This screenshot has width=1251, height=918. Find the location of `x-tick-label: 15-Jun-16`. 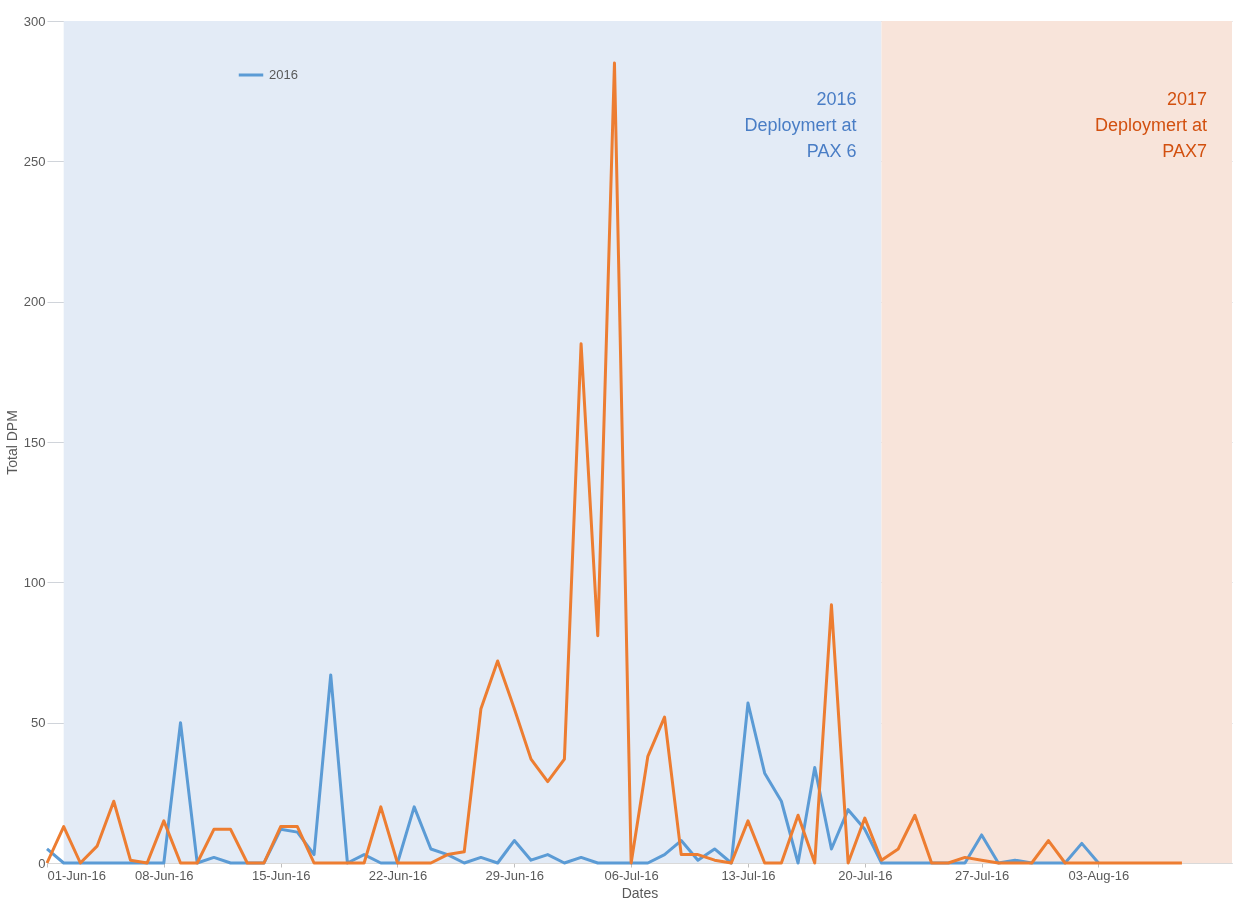

x-tick-label: 15-Jun-16 is located at coordinates (281, 875).